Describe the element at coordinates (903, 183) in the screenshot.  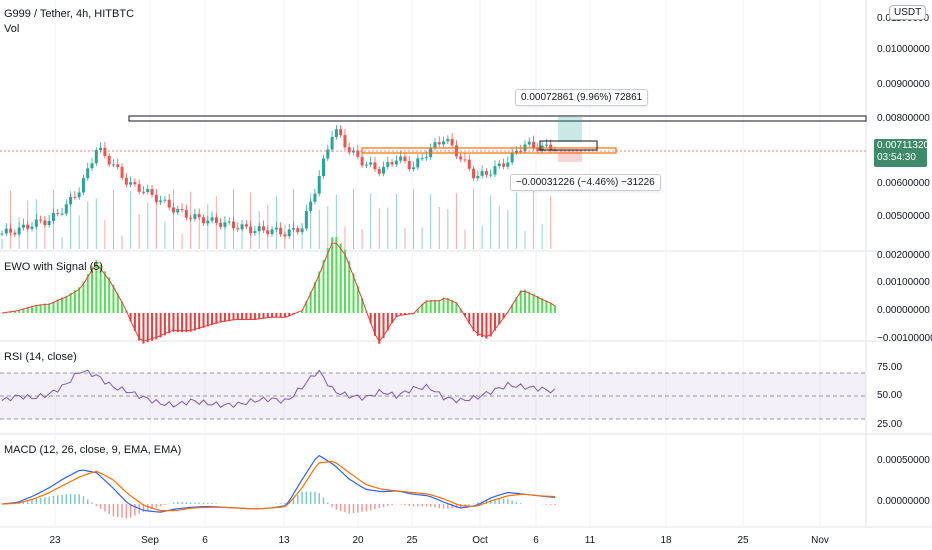
I see `price-tick-label: 0.00600000` at that location.